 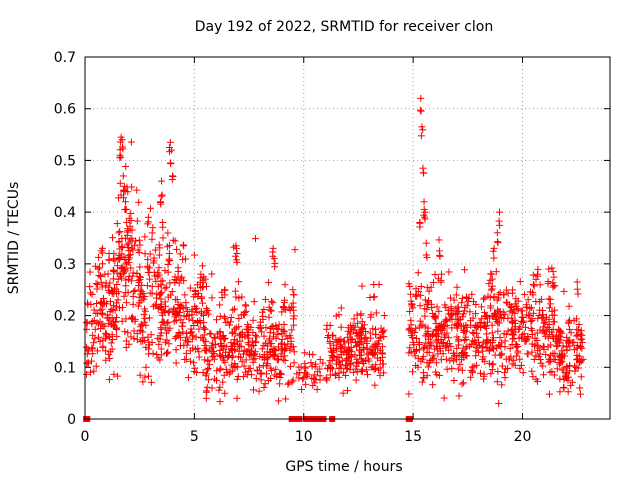 What do you see at coordinates (523, 437) in the screenshot?
I see `x-tick-label: 20` at bounding box center [523, 437].